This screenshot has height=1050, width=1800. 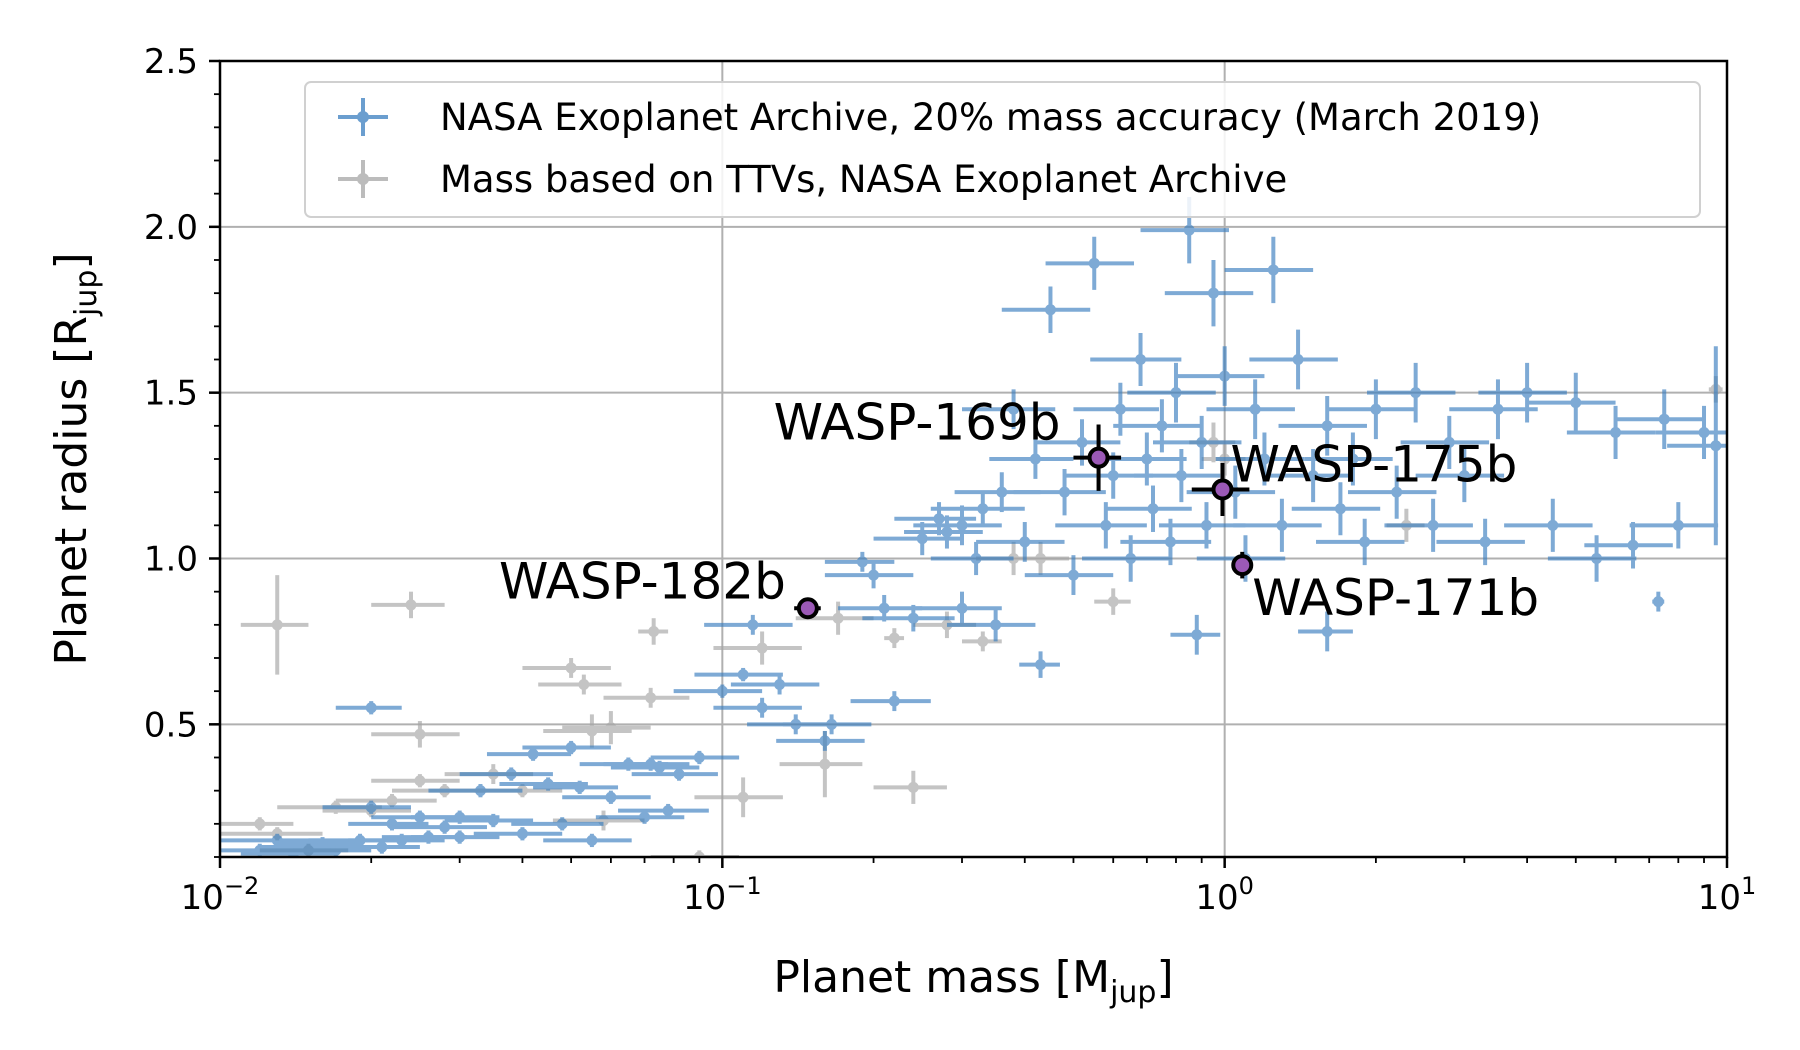 What do you see at coordinates (171, 62) in the screenshot?
I see `y-tick-label: 2.5` at bounding box center [171, 62].